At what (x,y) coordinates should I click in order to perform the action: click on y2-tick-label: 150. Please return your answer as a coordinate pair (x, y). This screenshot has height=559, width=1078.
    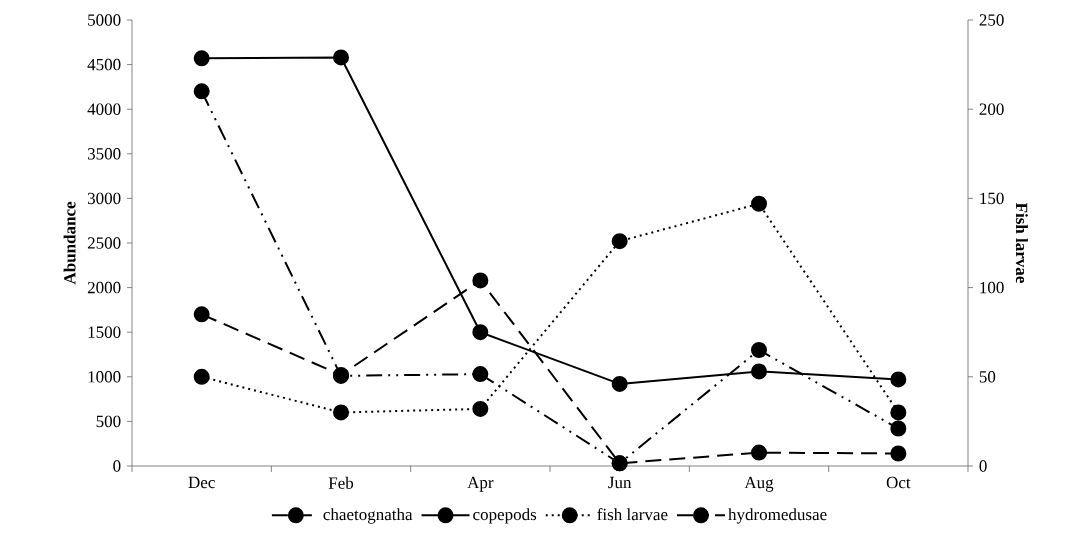
    Looking at the image, I should click on (992, 198).